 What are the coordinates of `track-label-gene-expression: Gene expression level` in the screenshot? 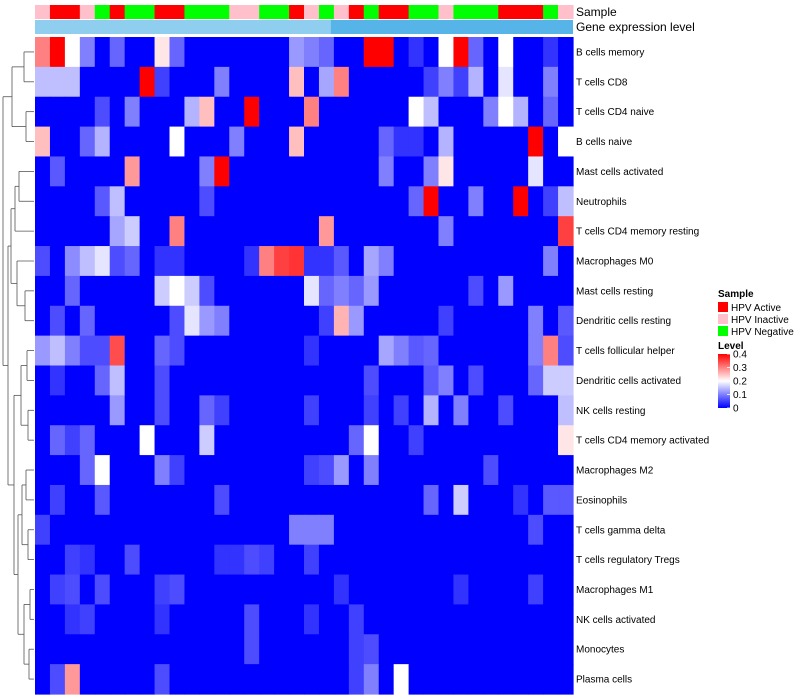 It's located at (635, 27).